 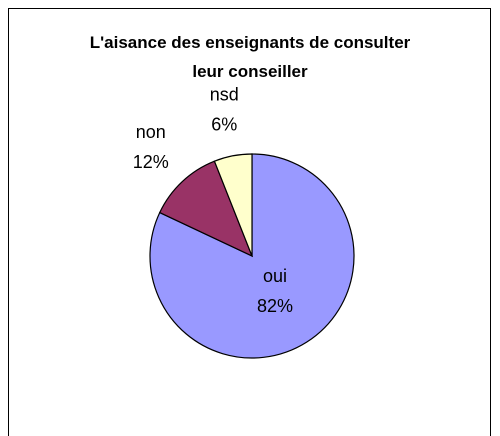 I want to click on slice-label: nsd, so click(x=224, y=94).